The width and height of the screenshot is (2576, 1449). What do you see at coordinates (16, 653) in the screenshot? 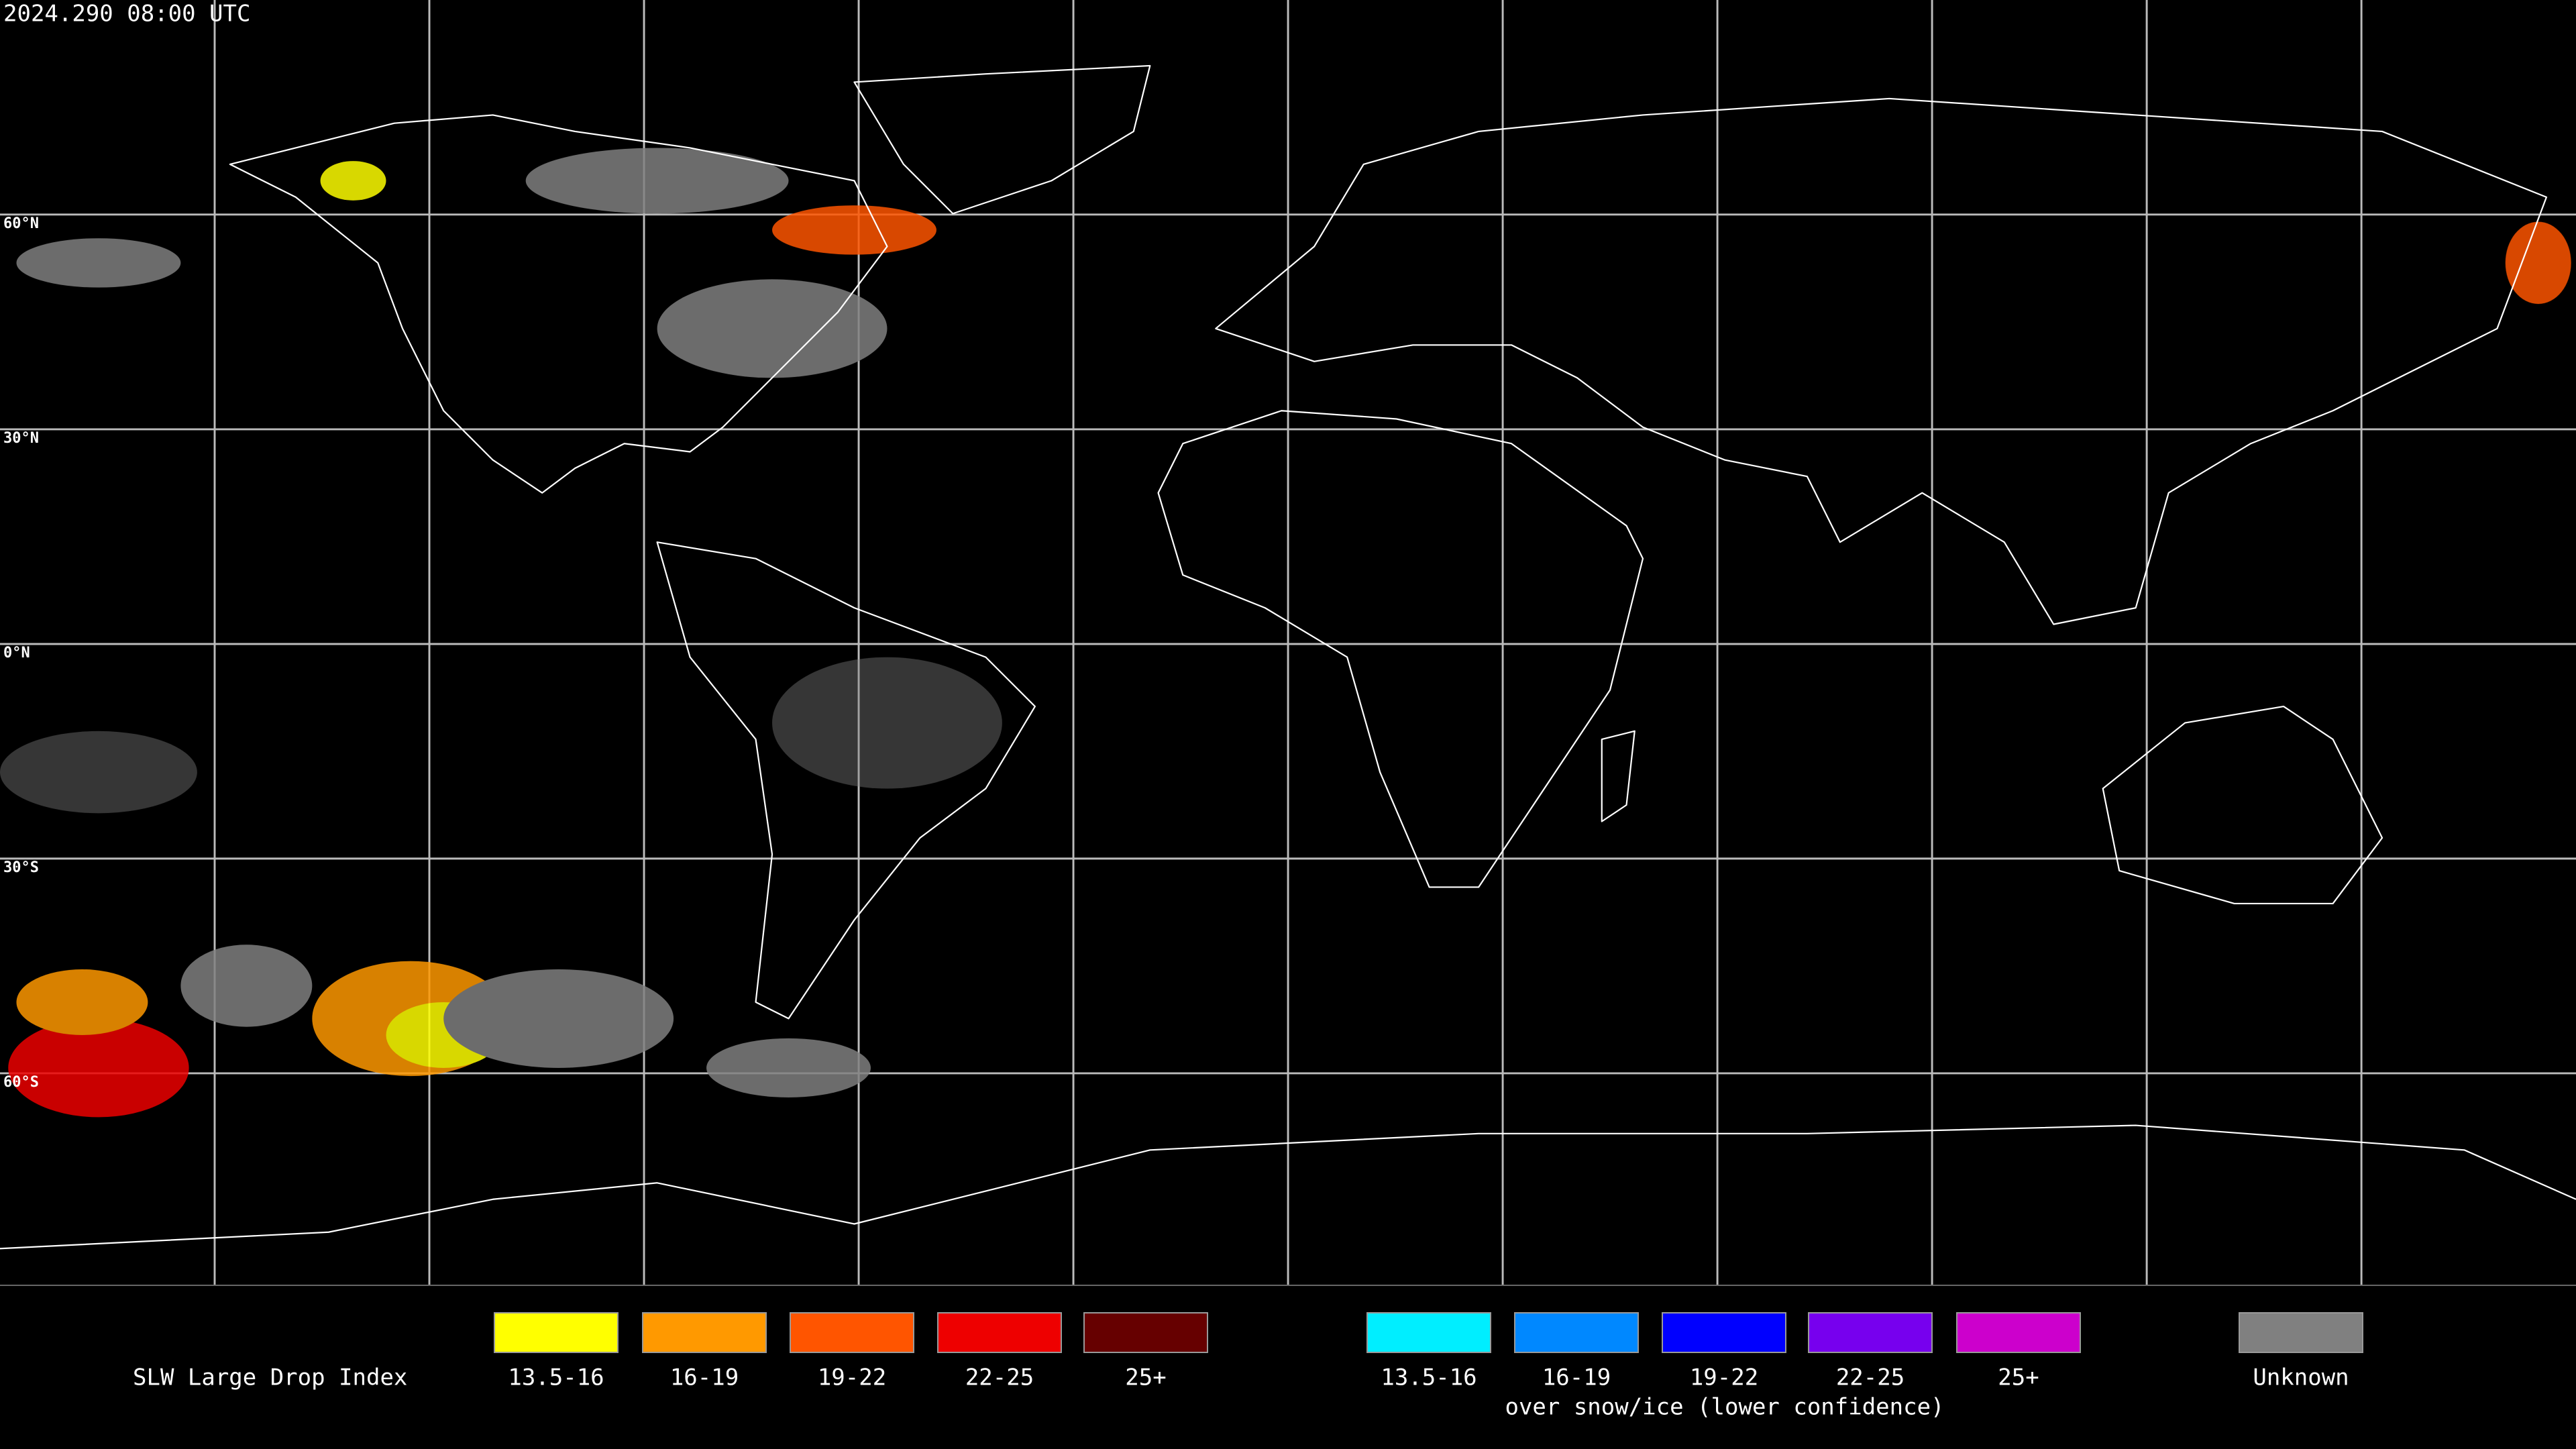
I see `lat-label: 0°N` at bounding box center [16, 653].